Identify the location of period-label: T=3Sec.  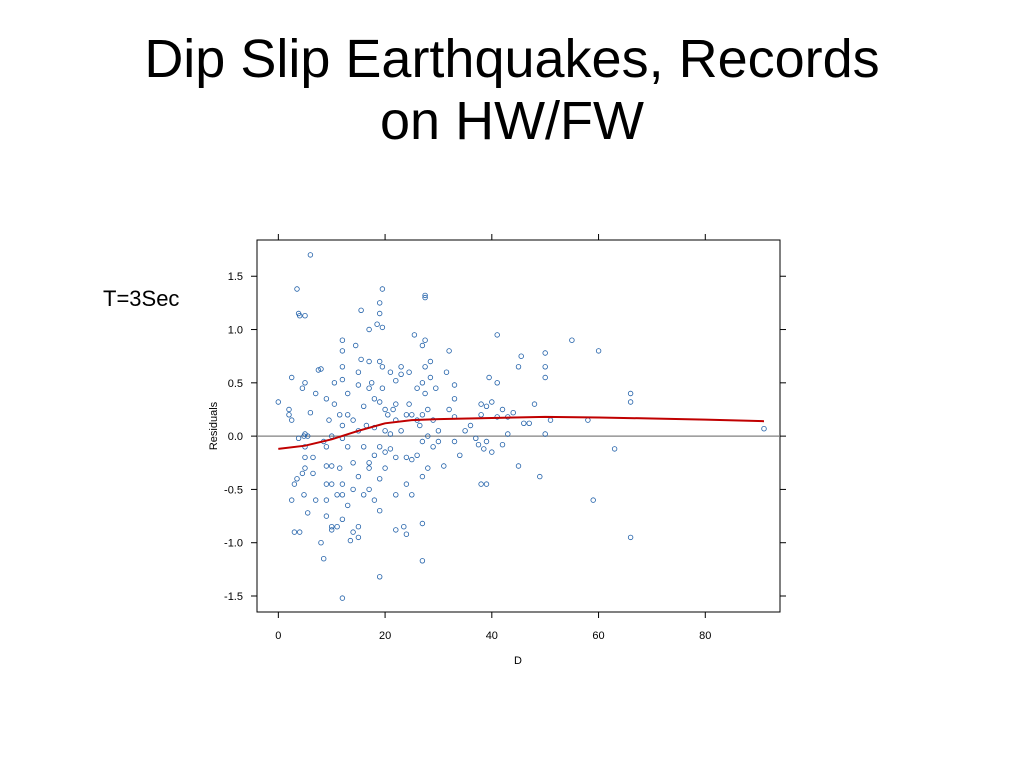
(141, 298).